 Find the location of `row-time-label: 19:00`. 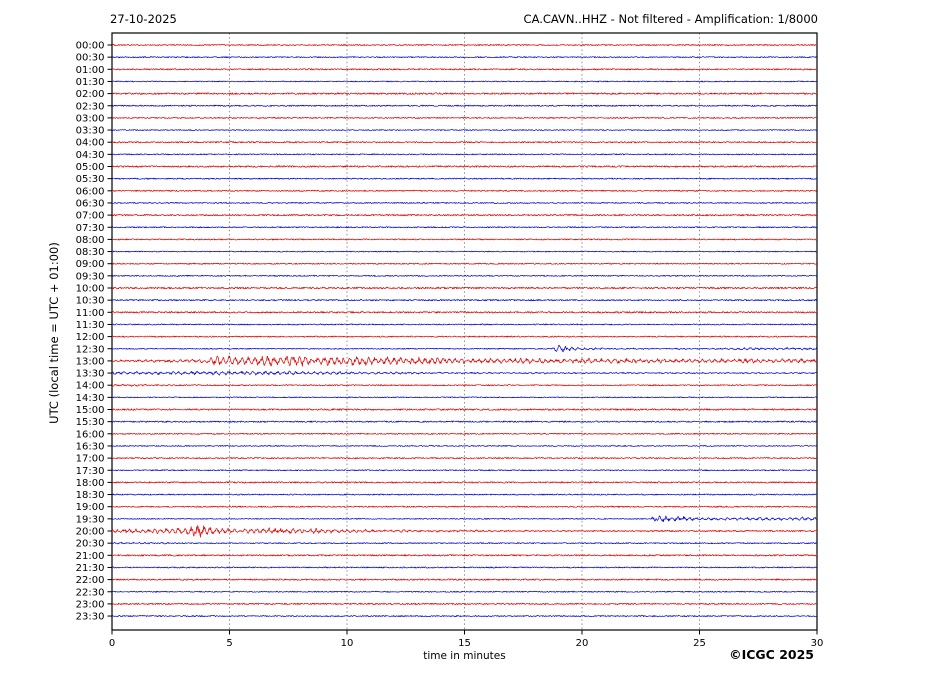

row-time-label: 19:00 is located at coordinates (90, 507).